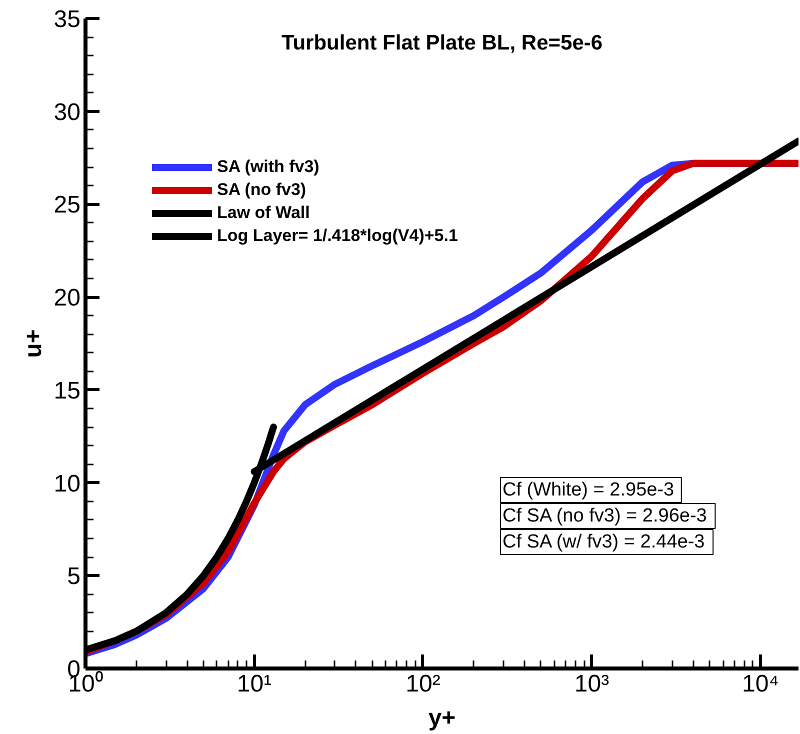 This screenshot has height=734, width=800. What do you see at coordinates (254, 684) in the screenshot?
I see `x-tick-label: 10¹` at bounding box center [254, 684].